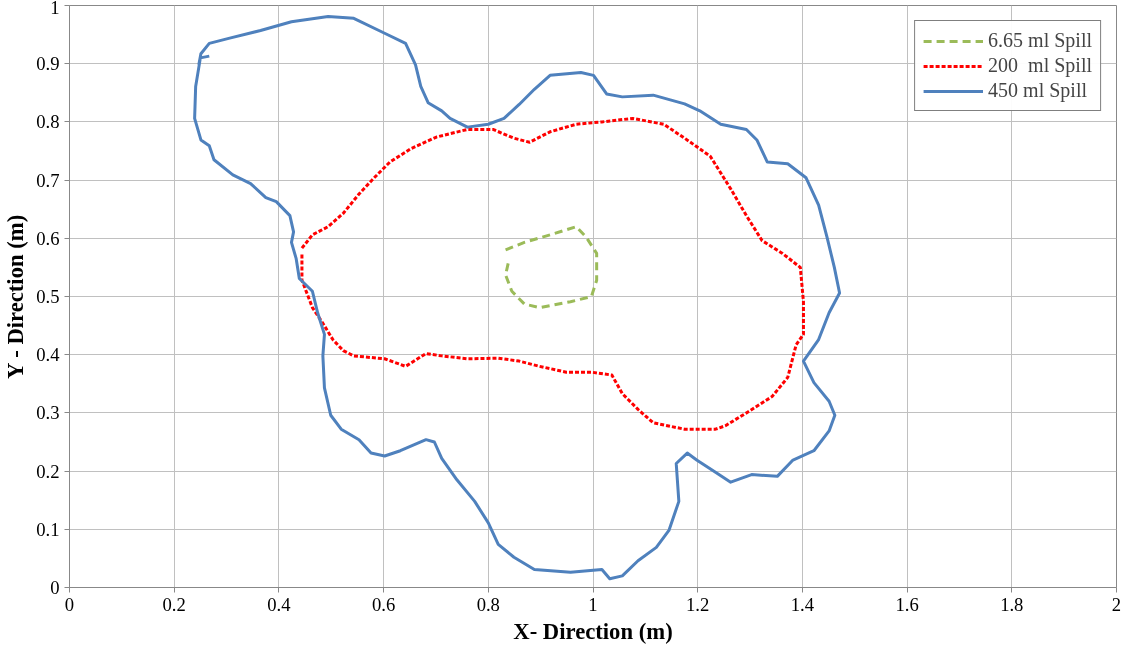 The height and width of the screenshot is (646, 1128). I want to click on y-tick-label: 0.6, so click(48, 238).